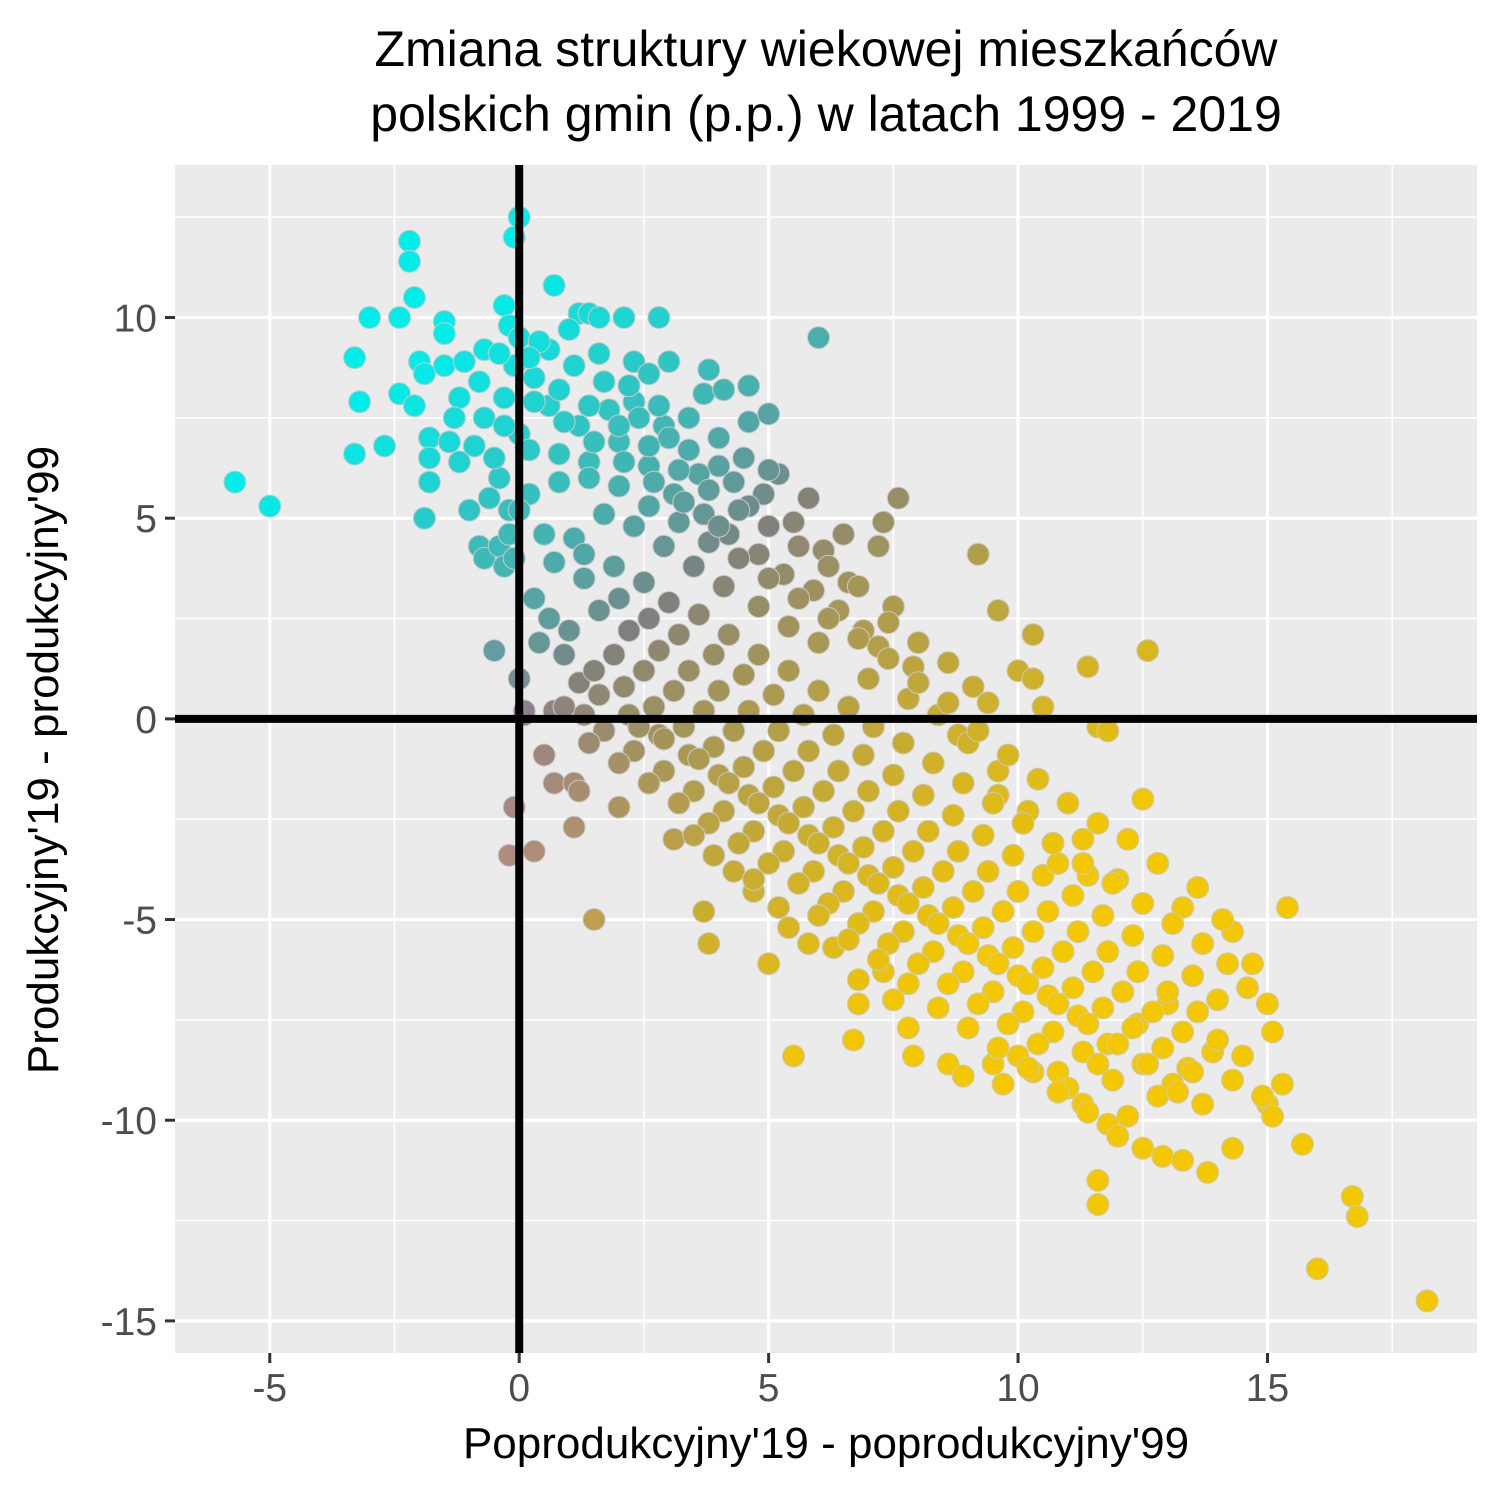 This screenshot has height=1500, width=1500. I want to click on x-axis-ticks: -5 0 5 10 15, so click(770, 1381).